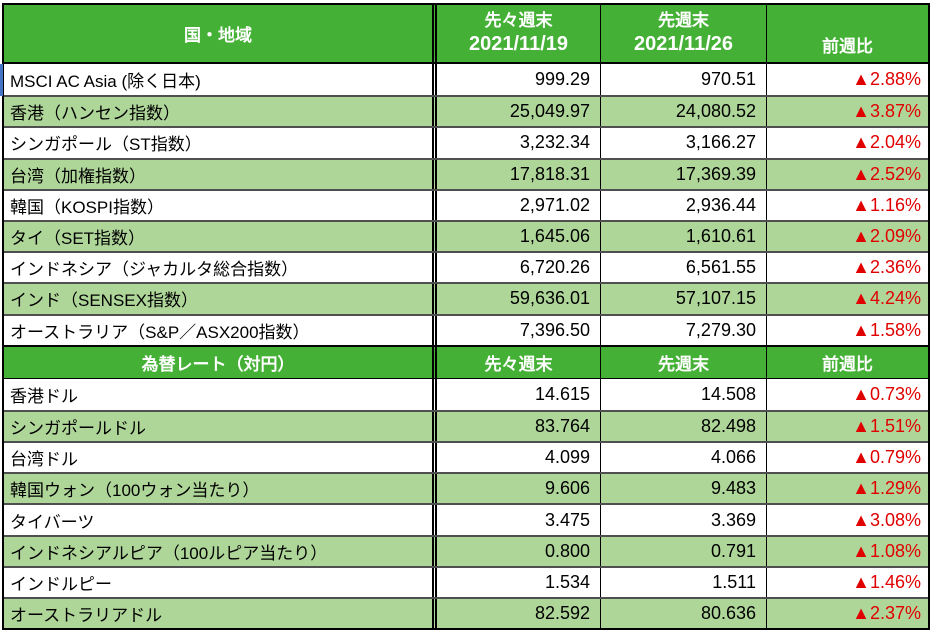  What do you see at coordinates (220, 205) in the screenshot?
I see `row-label-cell: 韓国（KOSPI指数）` at bounding box center [220, 205].